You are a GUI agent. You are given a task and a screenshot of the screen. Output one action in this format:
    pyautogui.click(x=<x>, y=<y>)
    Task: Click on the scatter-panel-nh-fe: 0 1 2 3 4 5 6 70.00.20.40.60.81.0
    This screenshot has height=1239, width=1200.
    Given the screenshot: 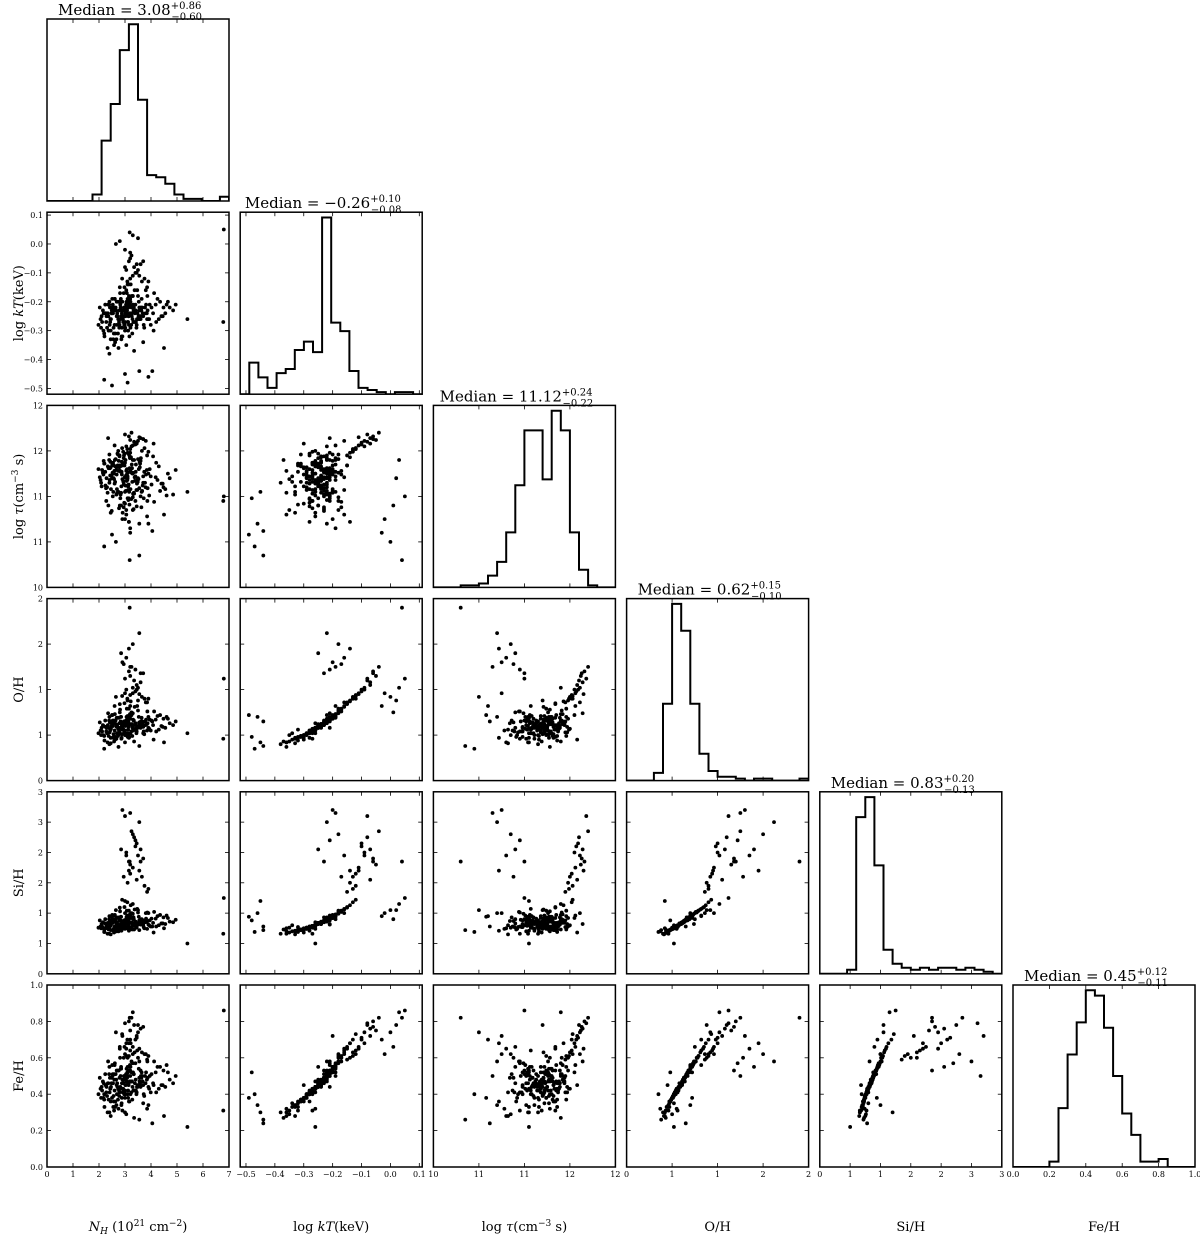 What is the action you would take?
    pyautogui.click(x=130, y=1080)
    